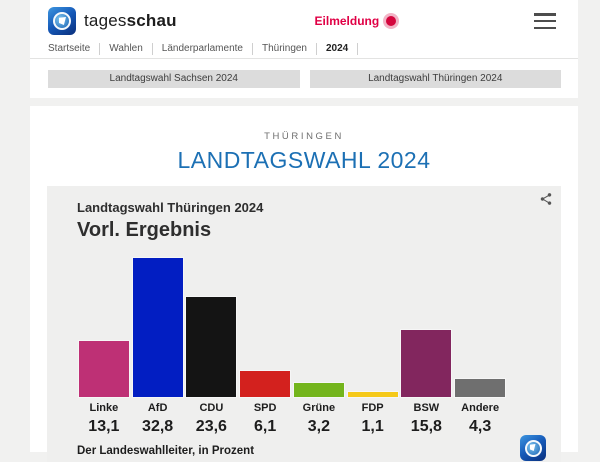 Image resolution: width=600 pixels, height=462 pixels. What do you see at coordinates (166, 451) in the screenshot?
I see `chart-source: Der Landeswahlleiter, in Prozent` at bounding box center [166, 451].